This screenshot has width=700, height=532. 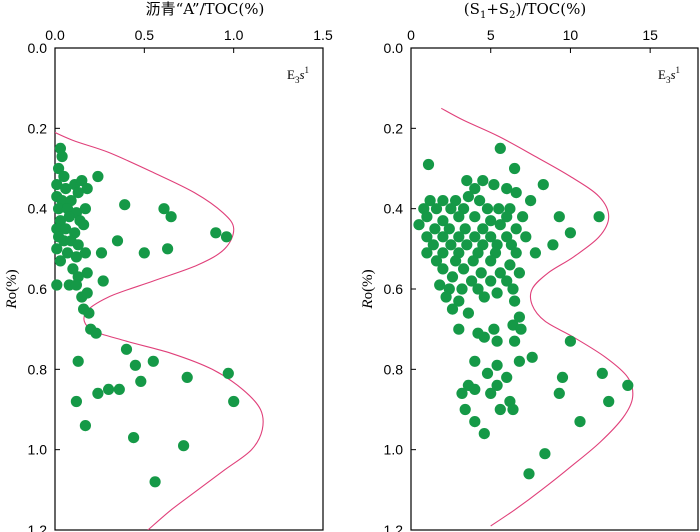 What do you see at coordinates (38, 369) in the screenshot?
I see `y-tick-label-left: 0.8` at bounding box center [38, 369].